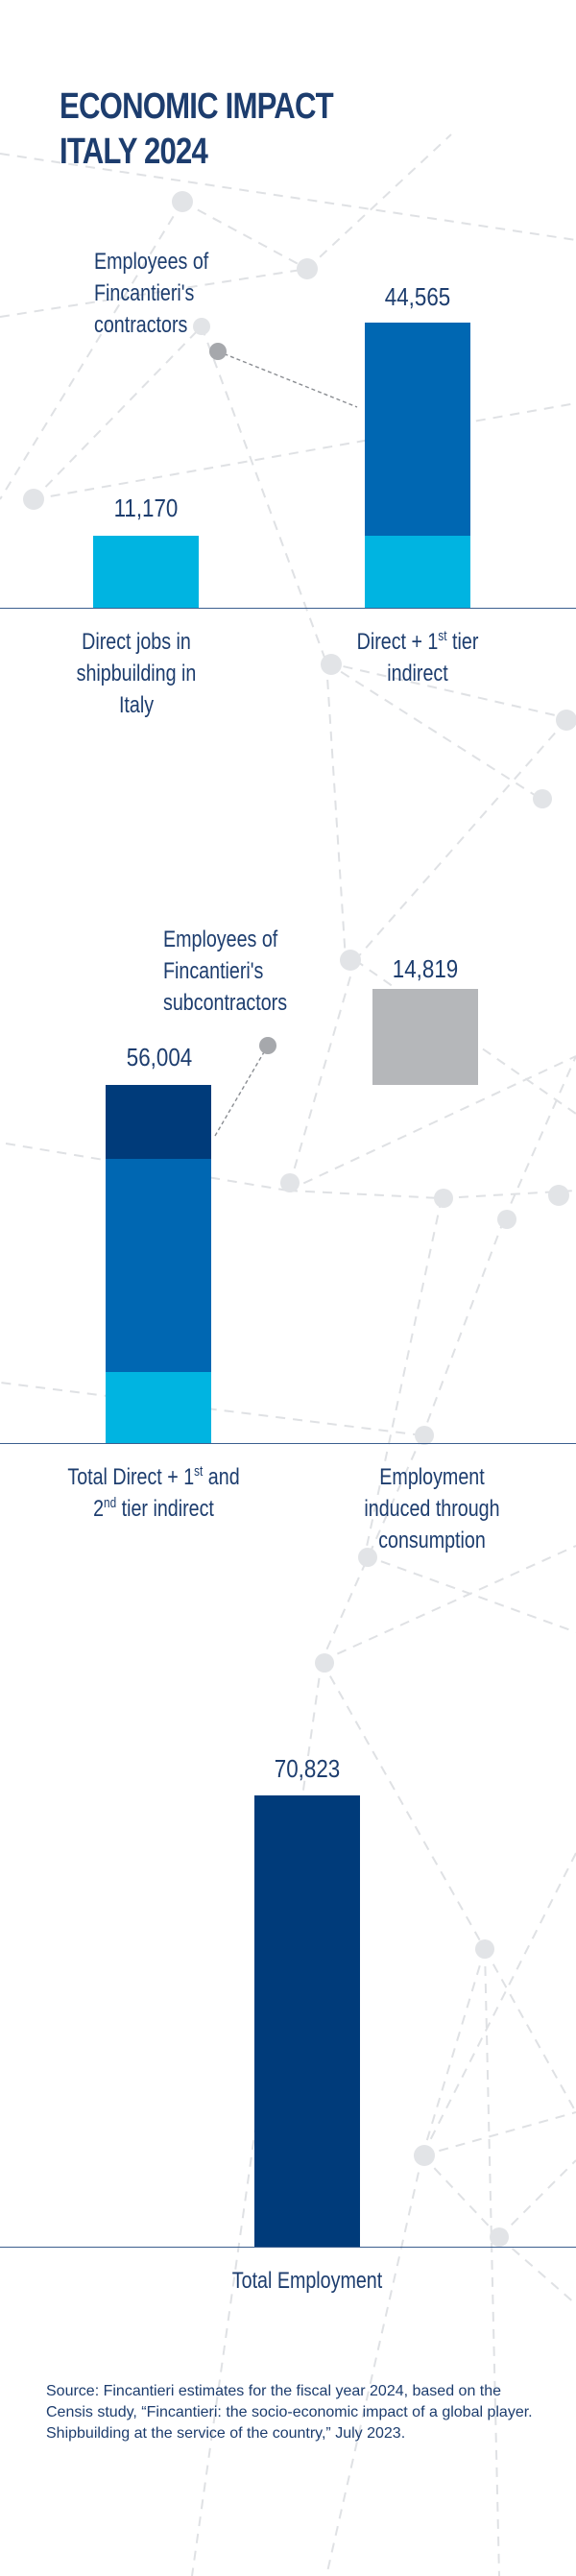  Describe the element at coordinates (307, 1768) in the screenshot. I see `value-label: 70,823` at that location.